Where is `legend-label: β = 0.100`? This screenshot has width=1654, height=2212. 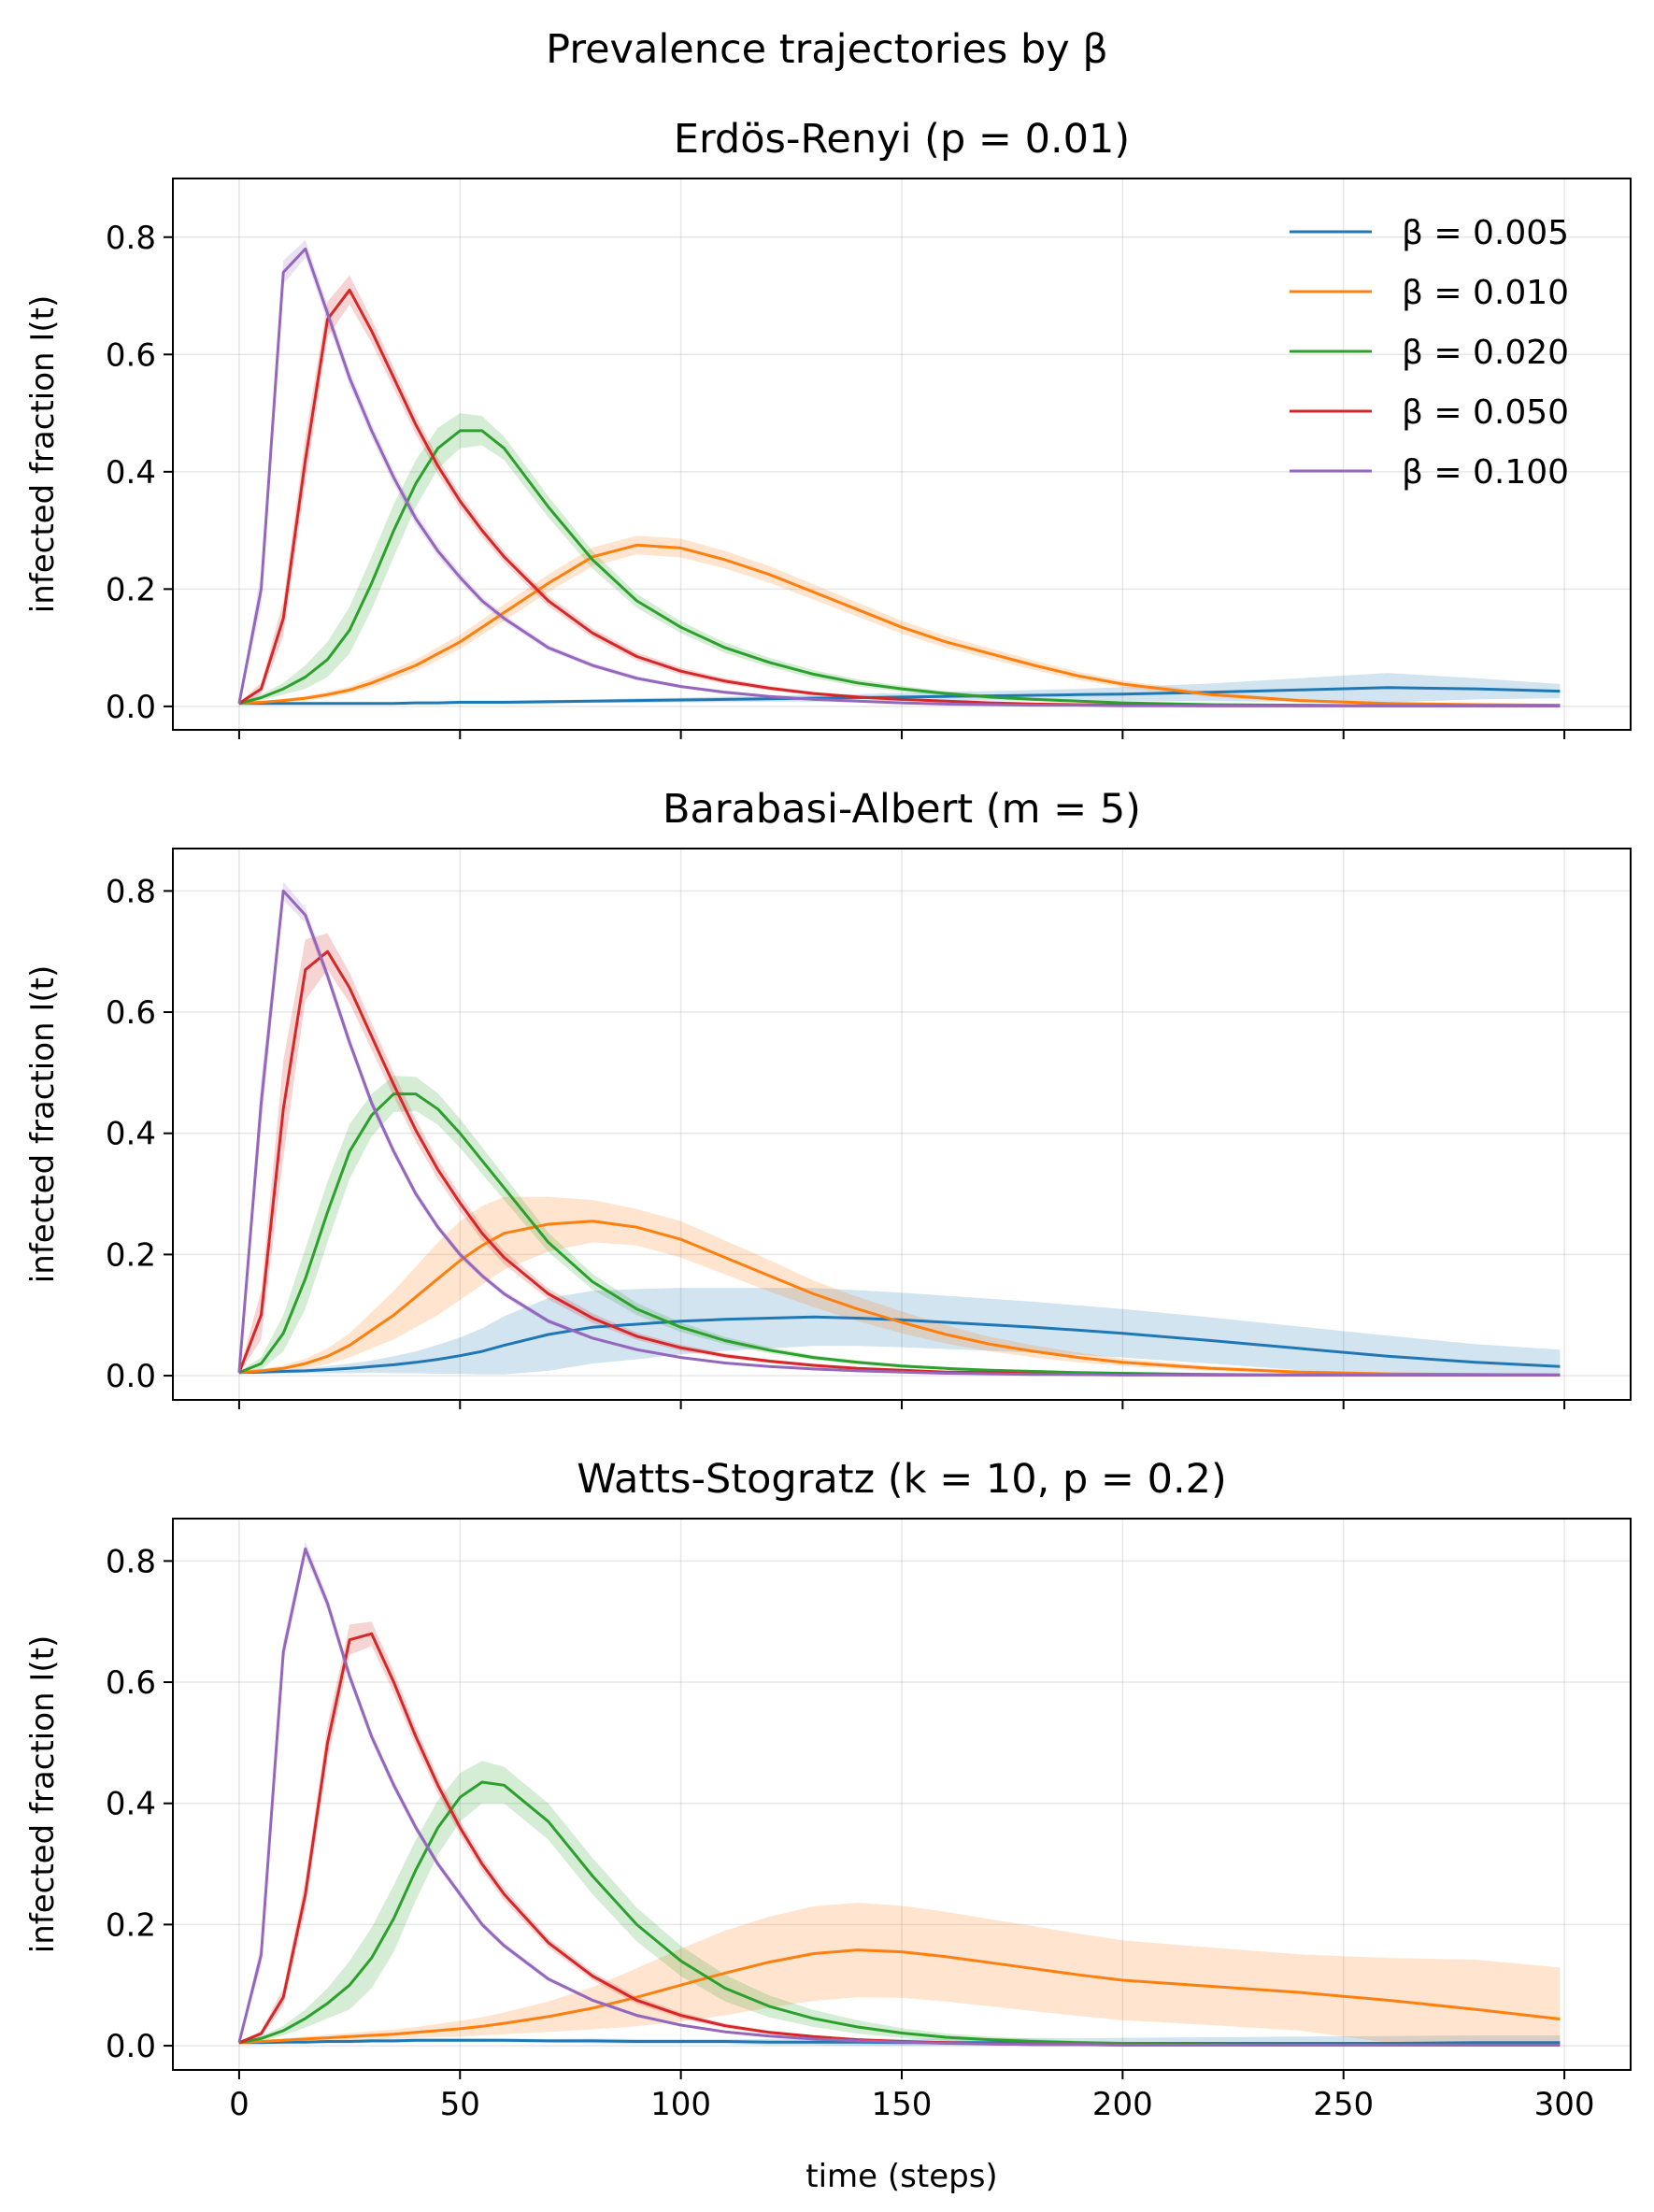
legend-label: β = 0.100 is located at coordinates (1485, 472).